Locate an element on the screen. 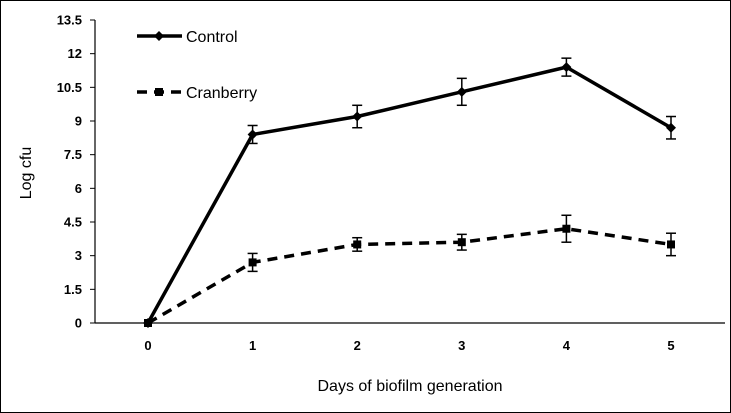 The width and height of the screenshot is (731, 413). x-axis-title: Days of biofilm generation is located at coordinates (410, 386).